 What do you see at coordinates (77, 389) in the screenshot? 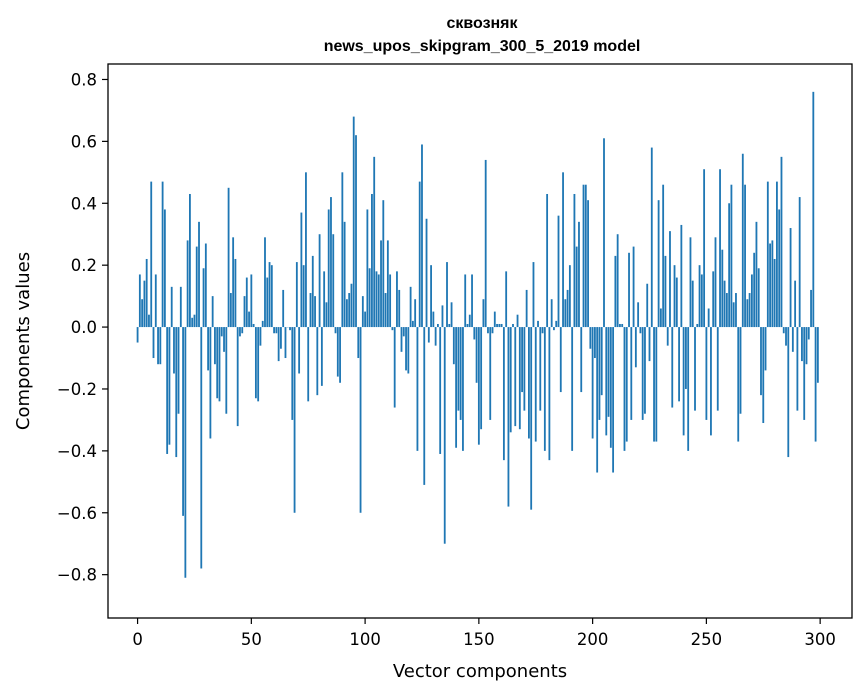
I see `y-tick-label: −0.2` at bounding box center [77, 389].